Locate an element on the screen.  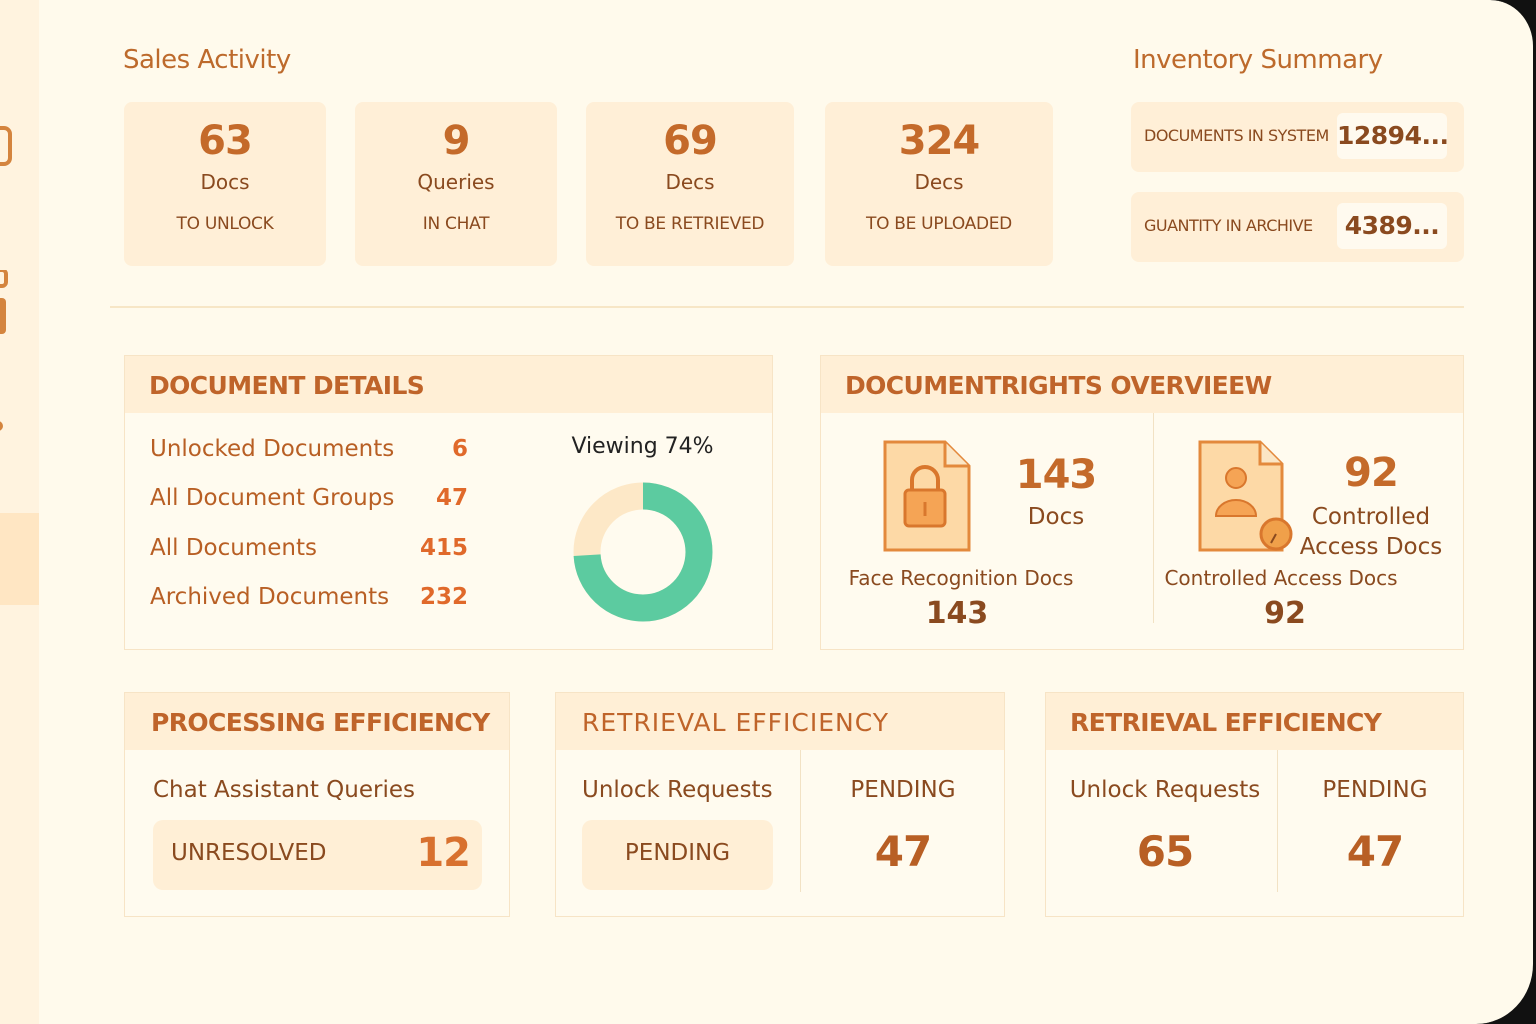
rights-right-caption: Controlled Access Docs is located at coordinates (1281, 578).